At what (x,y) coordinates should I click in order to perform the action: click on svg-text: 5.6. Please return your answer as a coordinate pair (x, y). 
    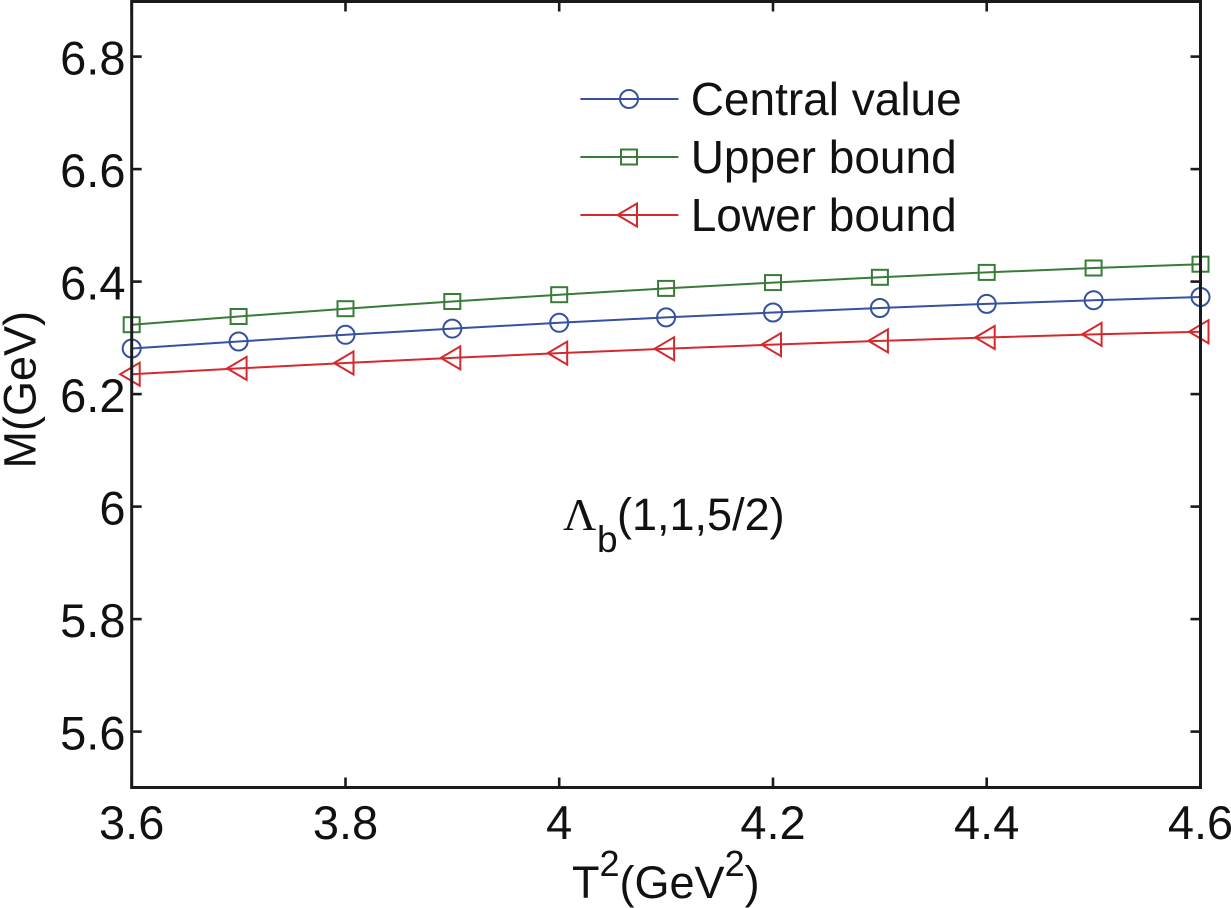
    Looking at the image, I should click on (92, 733).